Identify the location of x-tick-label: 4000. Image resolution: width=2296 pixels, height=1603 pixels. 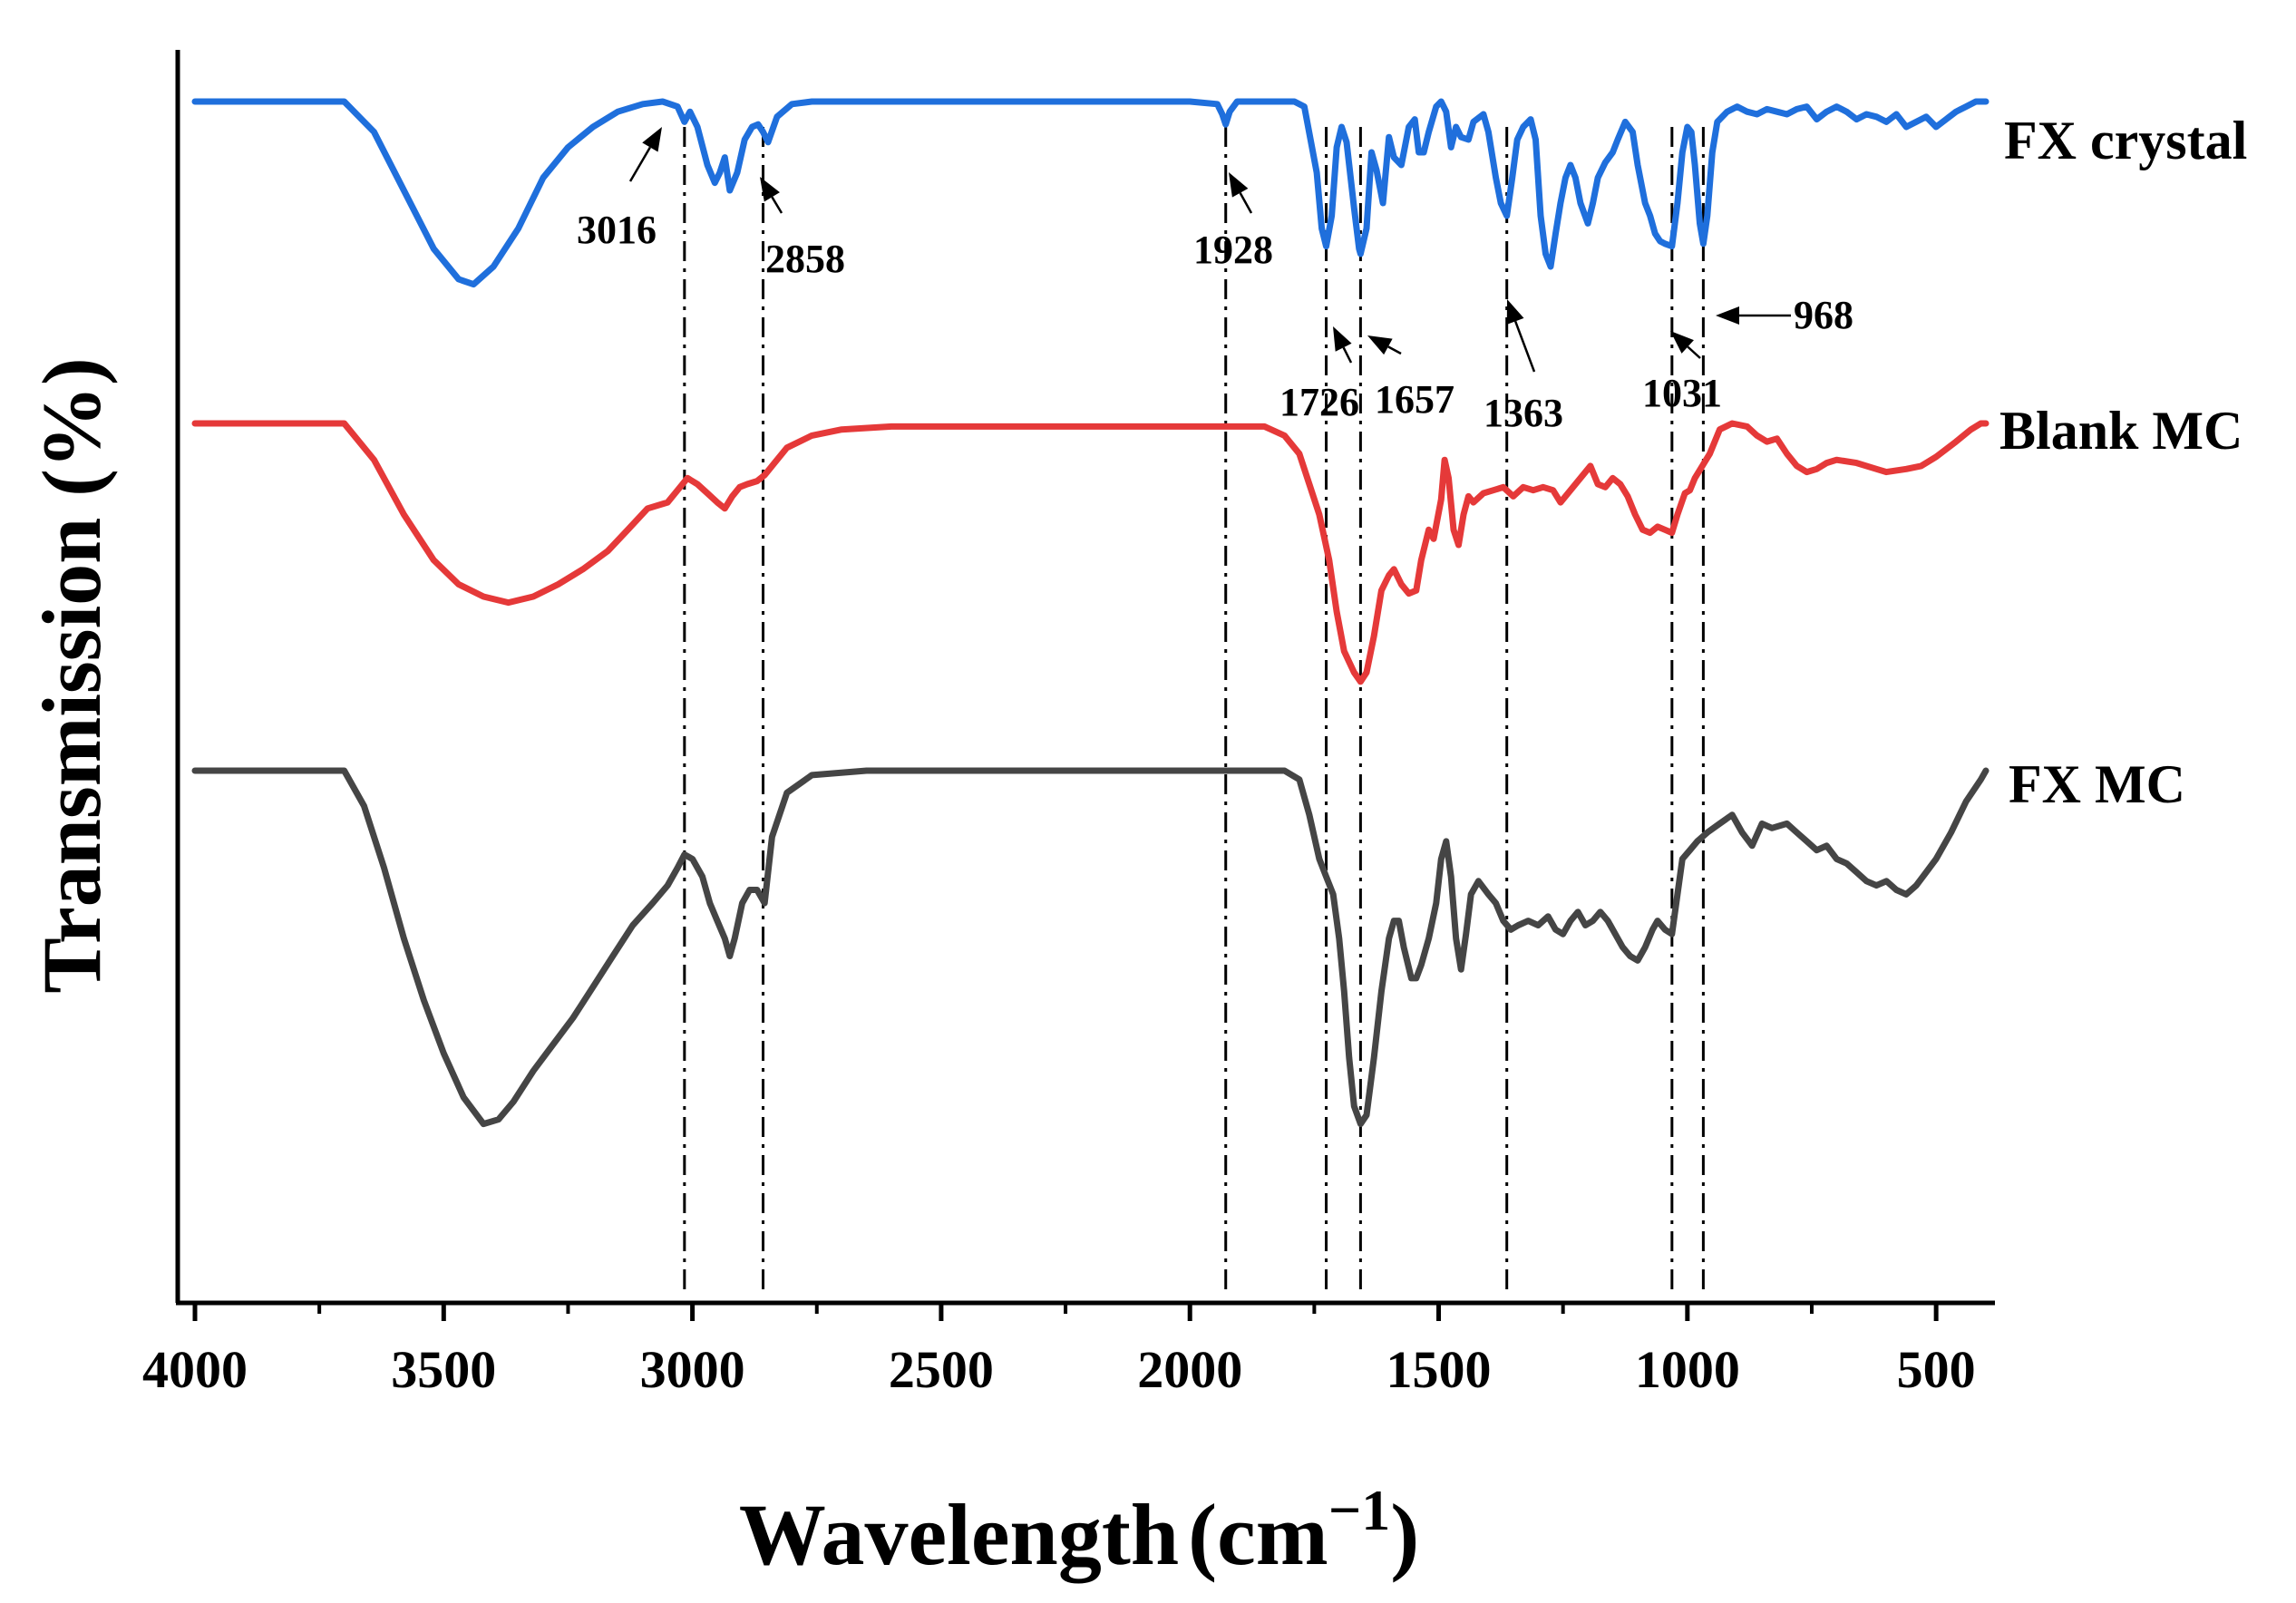
(195, 1369).